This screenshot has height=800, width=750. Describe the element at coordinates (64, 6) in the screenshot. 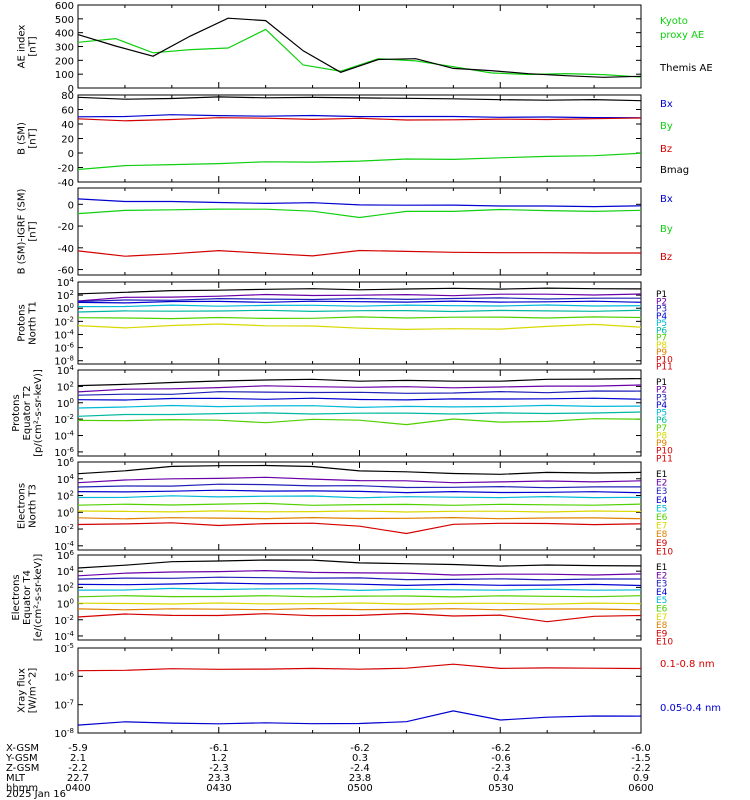

I see `y-tick-label: 600` at that location.